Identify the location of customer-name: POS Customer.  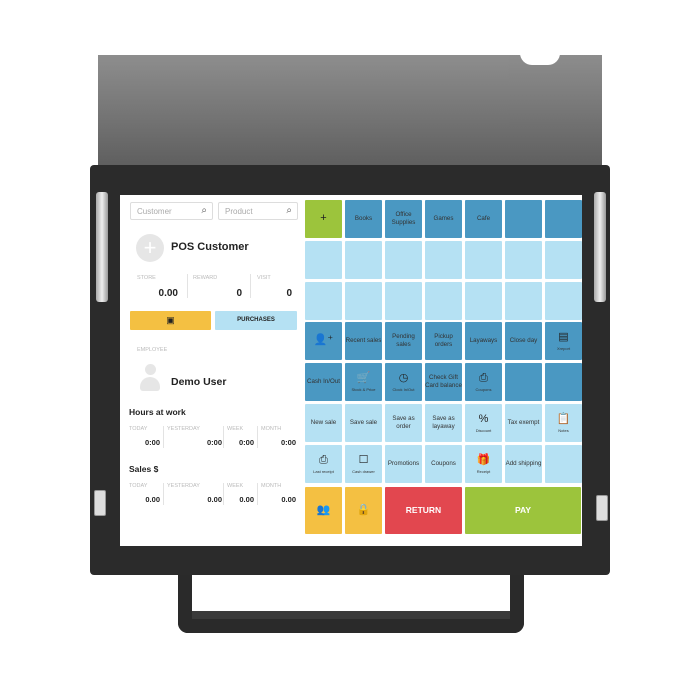
(210, 247).